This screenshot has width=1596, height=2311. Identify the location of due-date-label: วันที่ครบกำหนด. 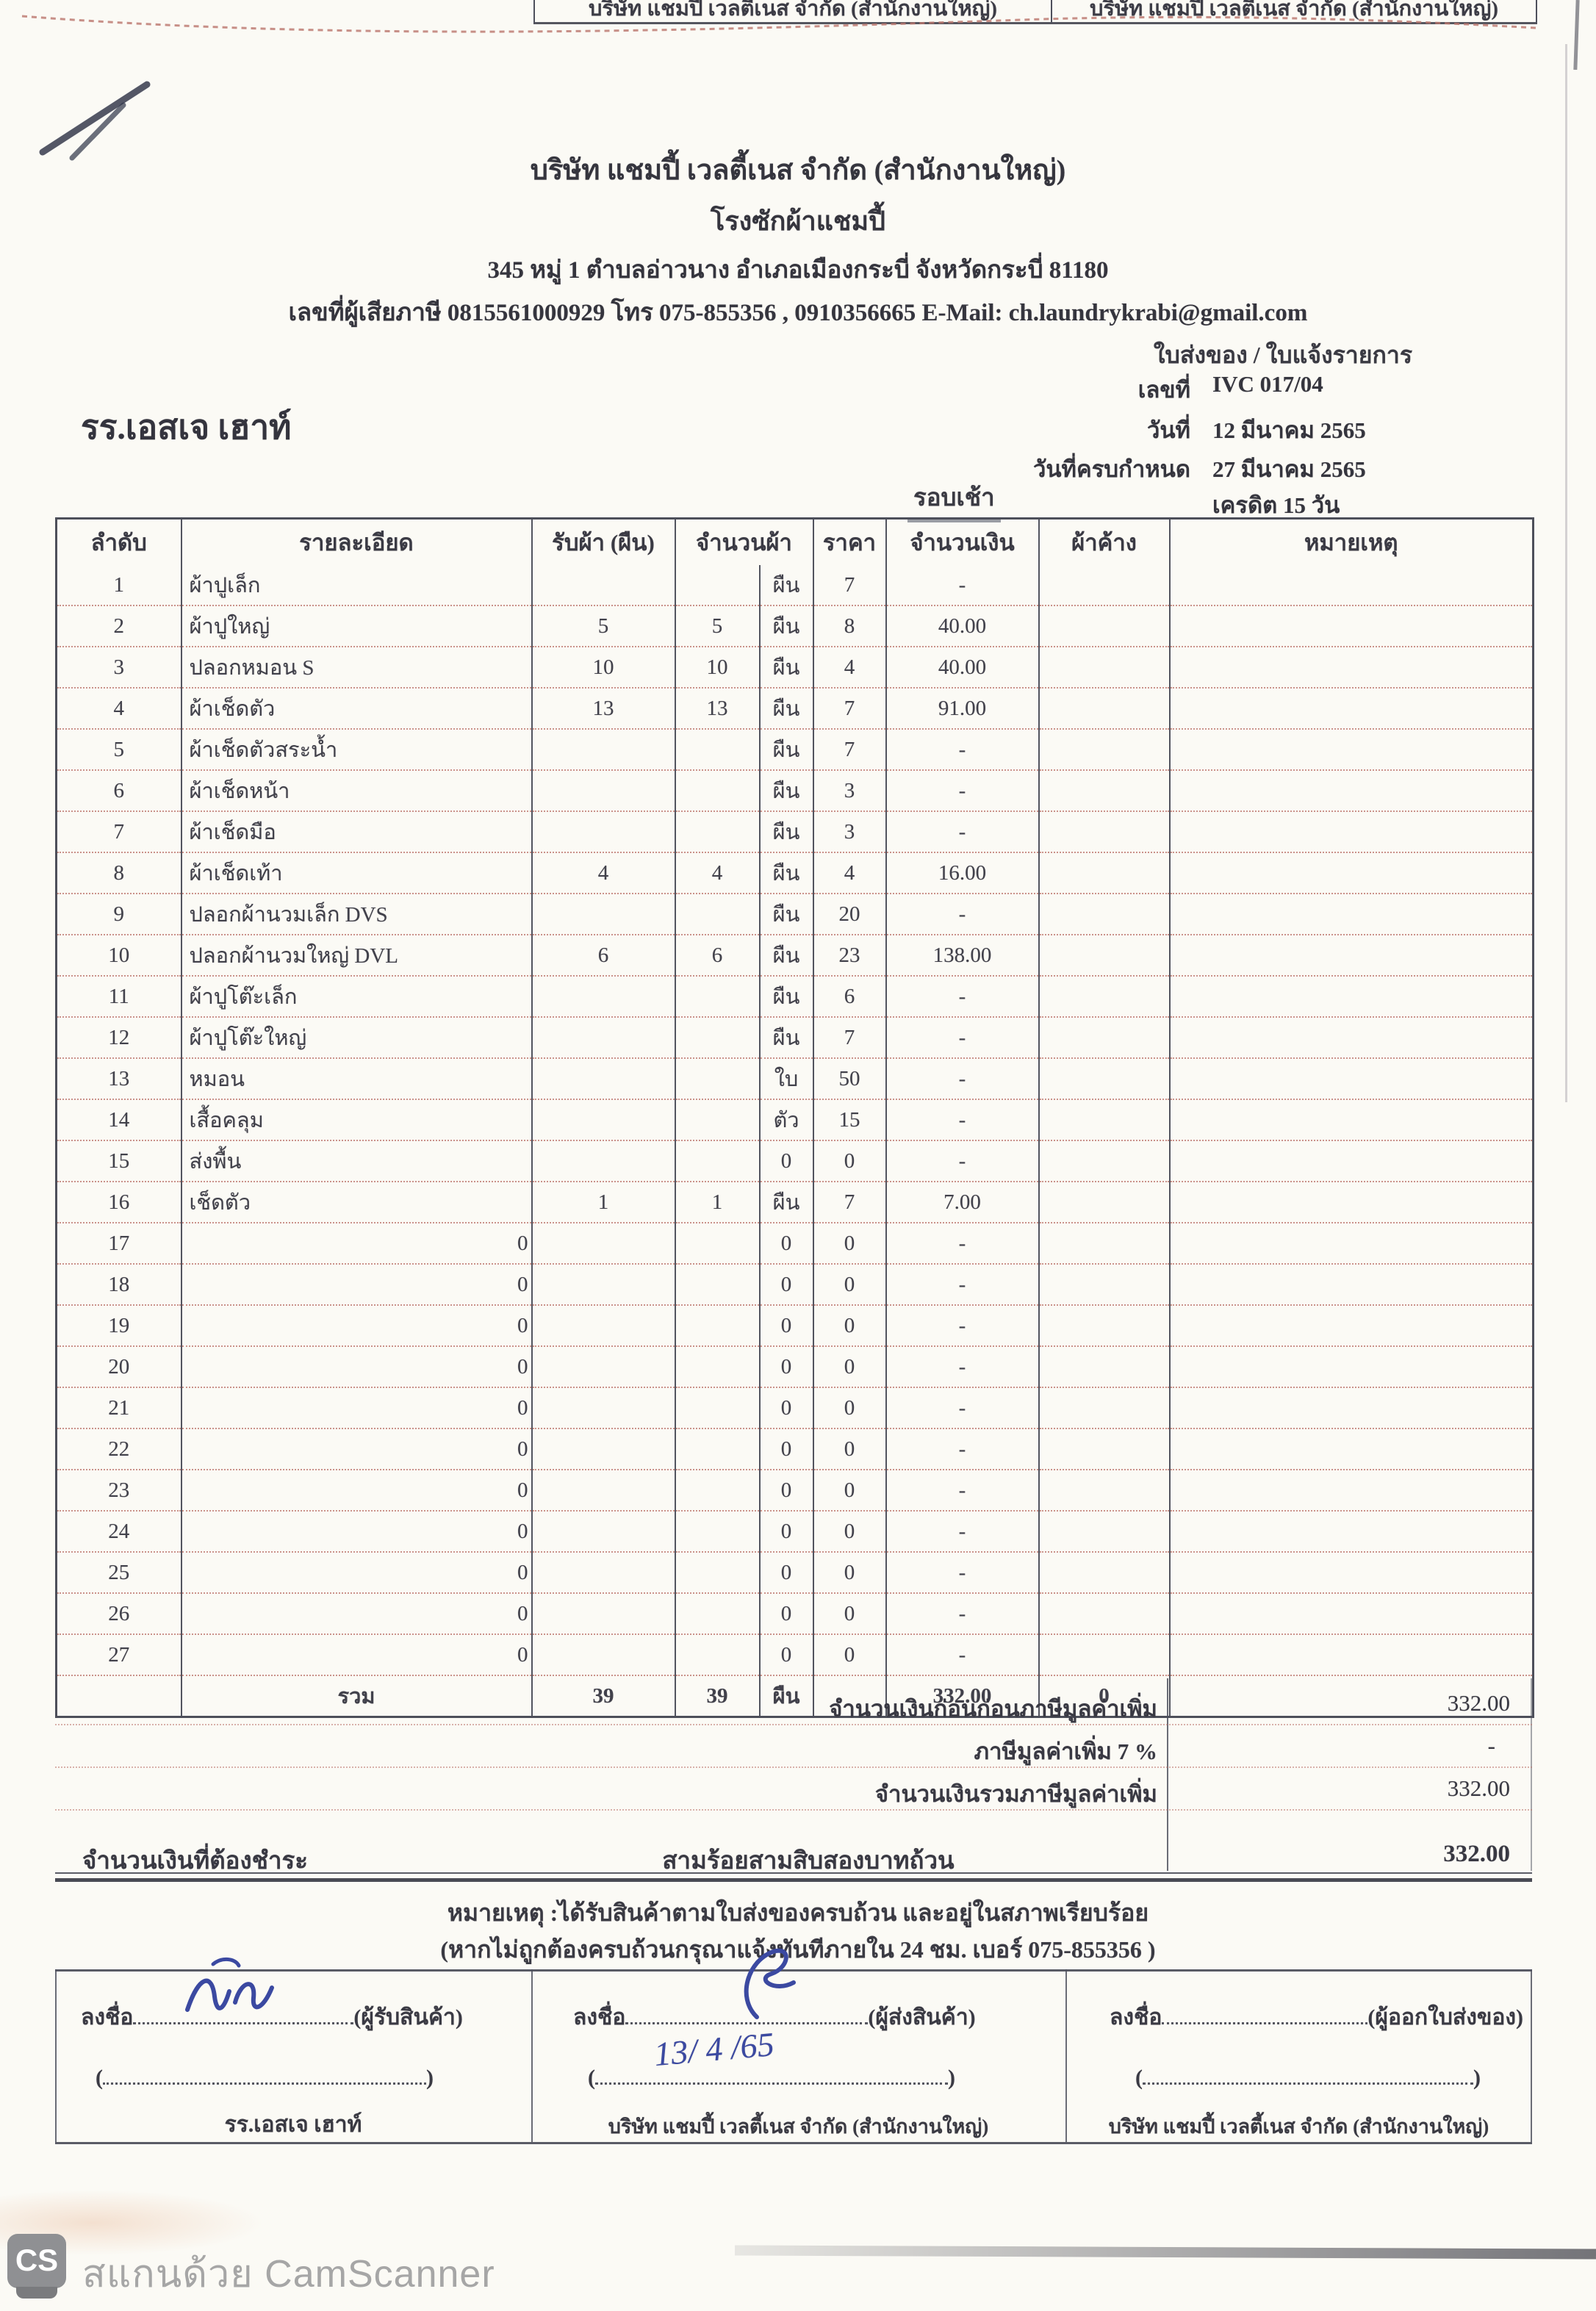
(1111, 469).